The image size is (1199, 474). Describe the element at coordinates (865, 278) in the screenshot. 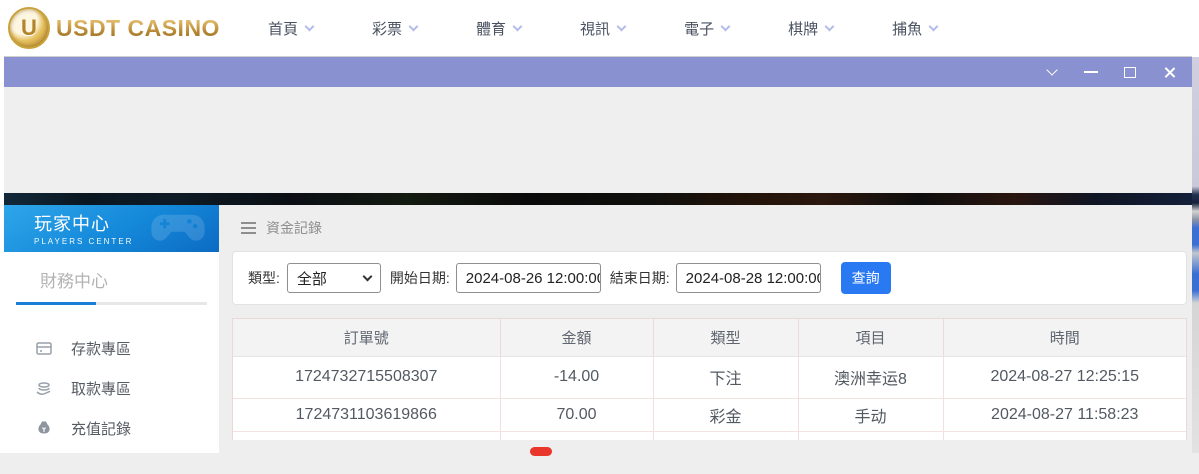

I see `search-button: 查詢` at that location.